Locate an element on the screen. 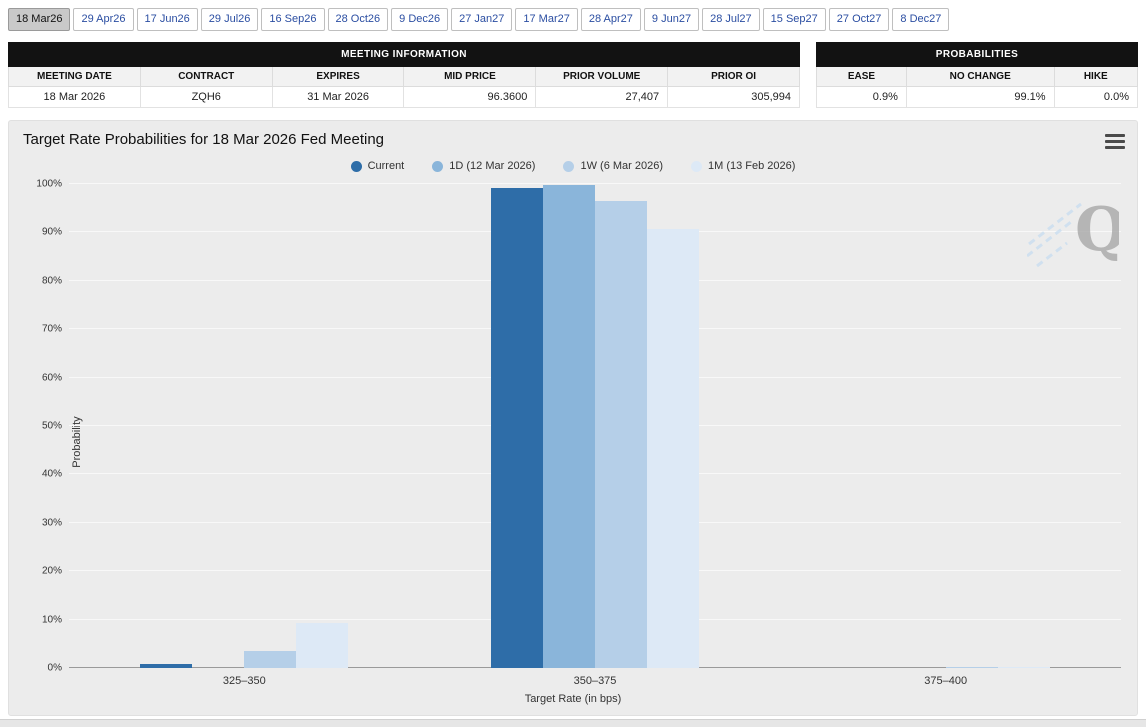 The width and height of the screenshot is (1146, 727). y-tick-label: 0% is located at coordinates (54, 668).